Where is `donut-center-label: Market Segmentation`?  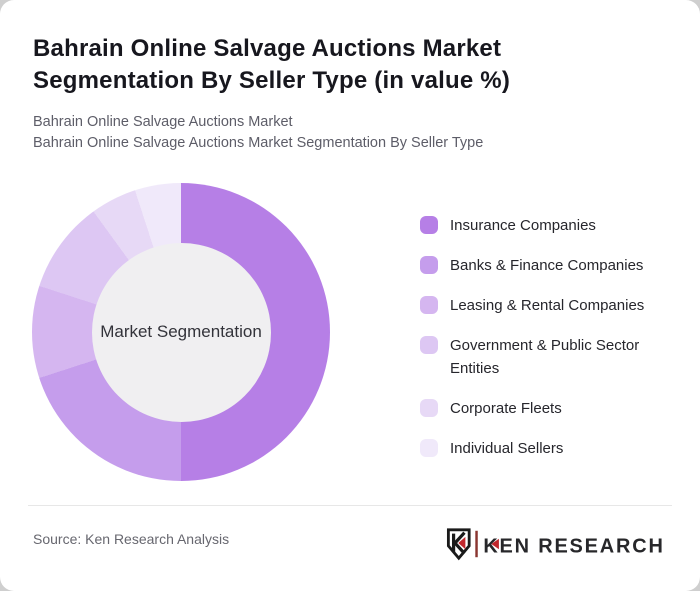 donut-center-label: Market Segmentation is located at coordinates (181, 331).